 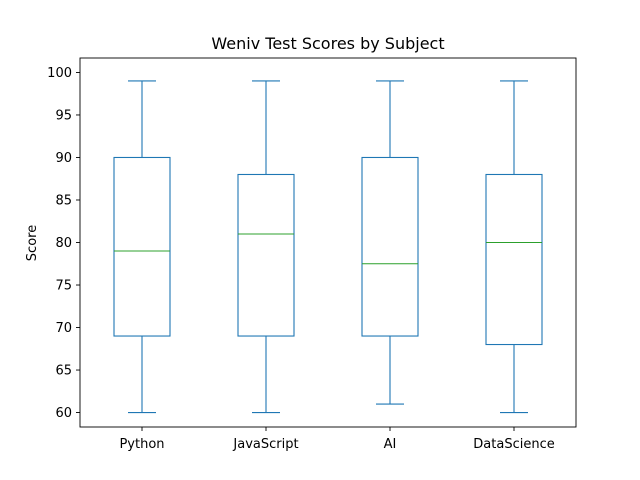 What do you see at coordinates (63, 286) in the screenshot?
I see `y-tick-label: 75` at bounding box center [63, 286].